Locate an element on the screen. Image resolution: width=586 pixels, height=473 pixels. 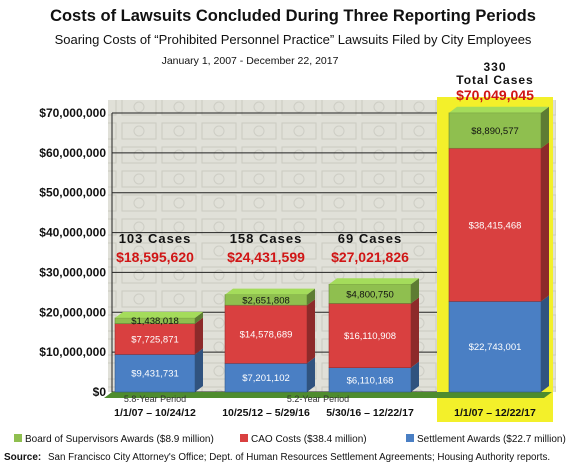
period-label: 5.8-Year Period is located at coordinates (155, 399).